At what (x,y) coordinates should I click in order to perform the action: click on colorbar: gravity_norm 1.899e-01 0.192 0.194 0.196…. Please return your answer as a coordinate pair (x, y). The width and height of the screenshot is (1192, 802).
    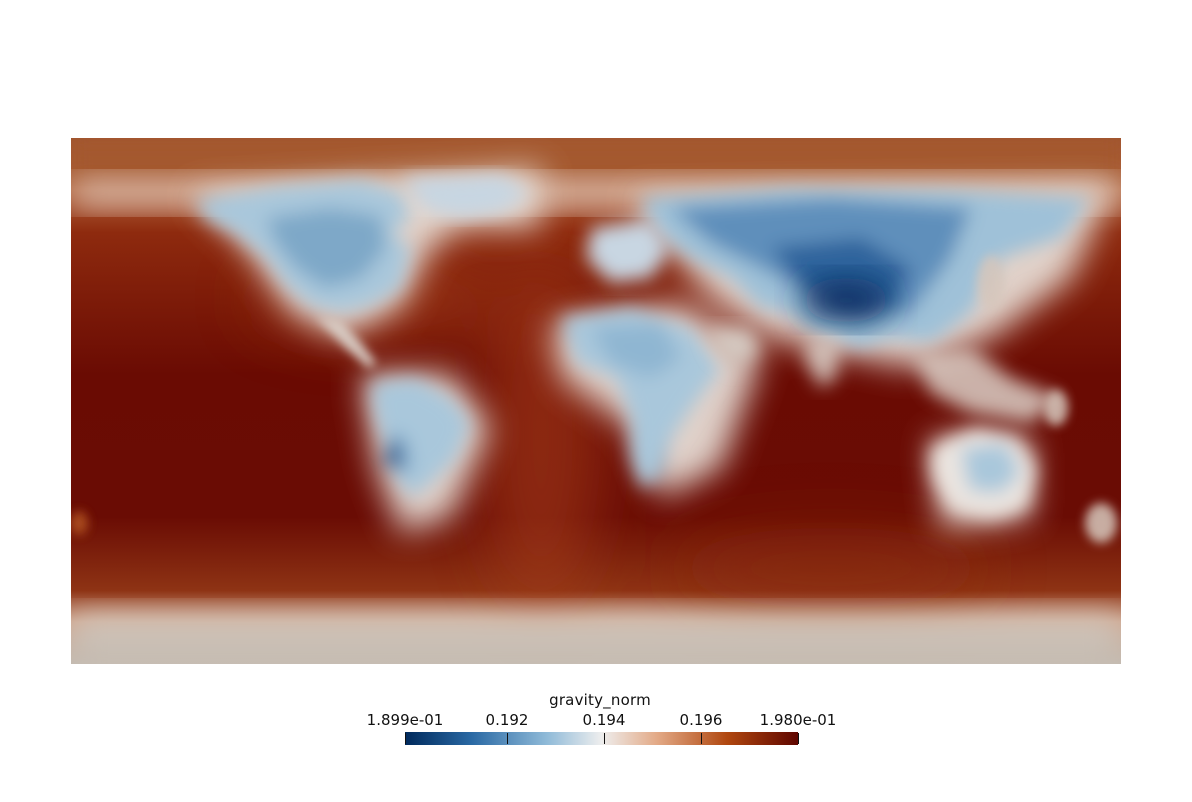
    Looking at the image, I should click on (600, 728).